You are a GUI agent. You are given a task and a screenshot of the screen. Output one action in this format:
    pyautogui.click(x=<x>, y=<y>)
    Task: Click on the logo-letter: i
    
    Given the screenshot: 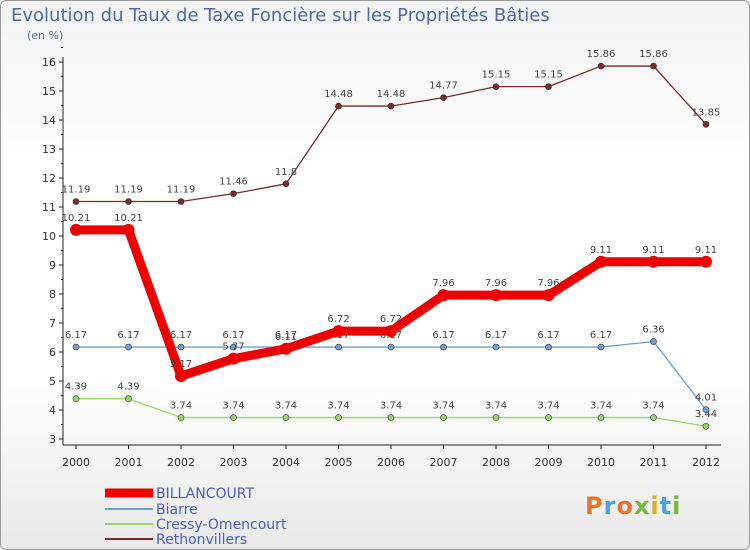 What is the action you would take?
    pyautogui.click(x=677, y=506)
    